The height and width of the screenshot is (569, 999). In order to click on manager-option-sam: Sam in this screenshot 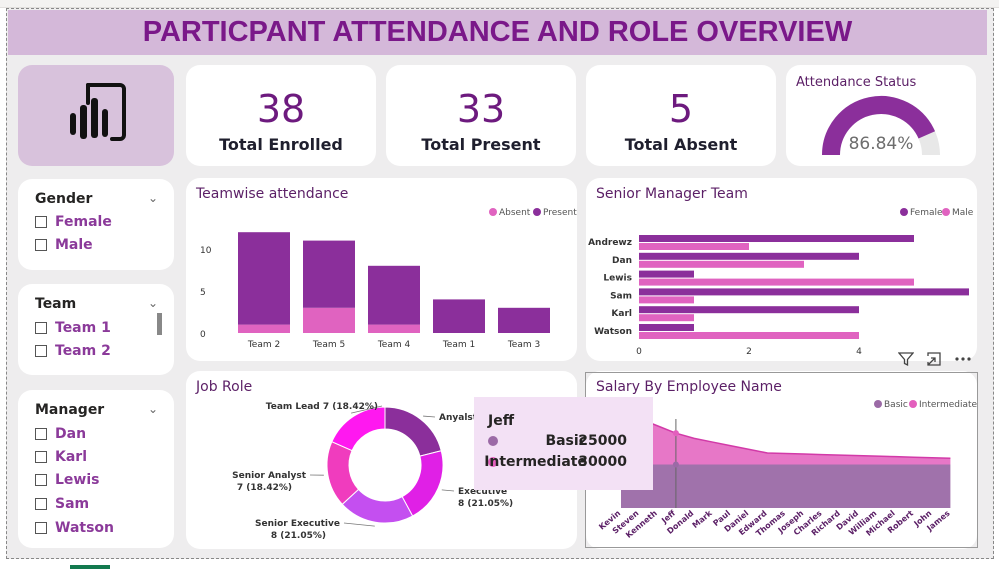, I will do `click(62, 504)`.